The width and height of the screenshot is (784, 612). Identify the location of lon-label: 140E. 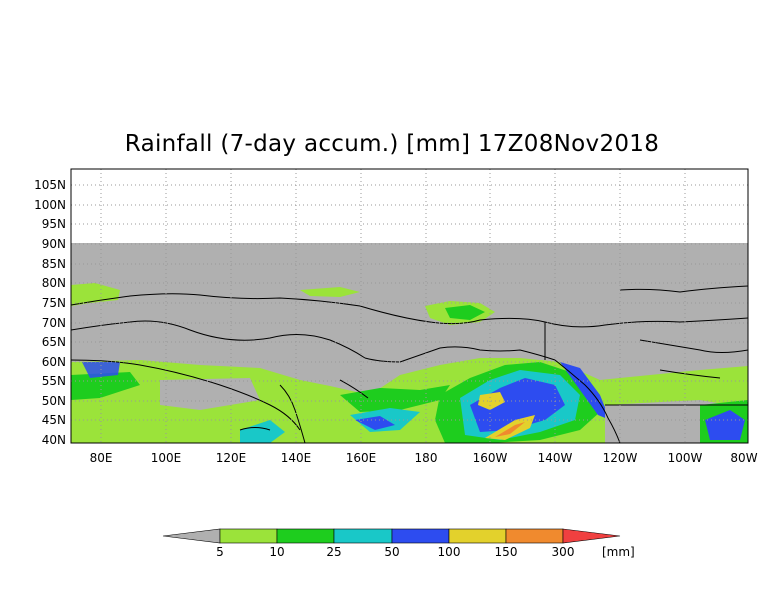
(296, 458).